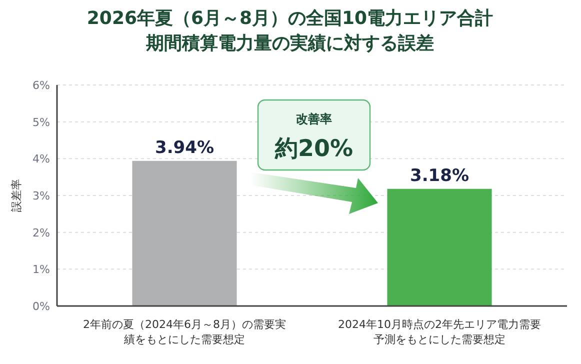 The image size is (581, 364). What do you see at coordinates (41, 159) in the screenshot?
I see `y-tick-label: 4%` at bounding box center [41, 159].